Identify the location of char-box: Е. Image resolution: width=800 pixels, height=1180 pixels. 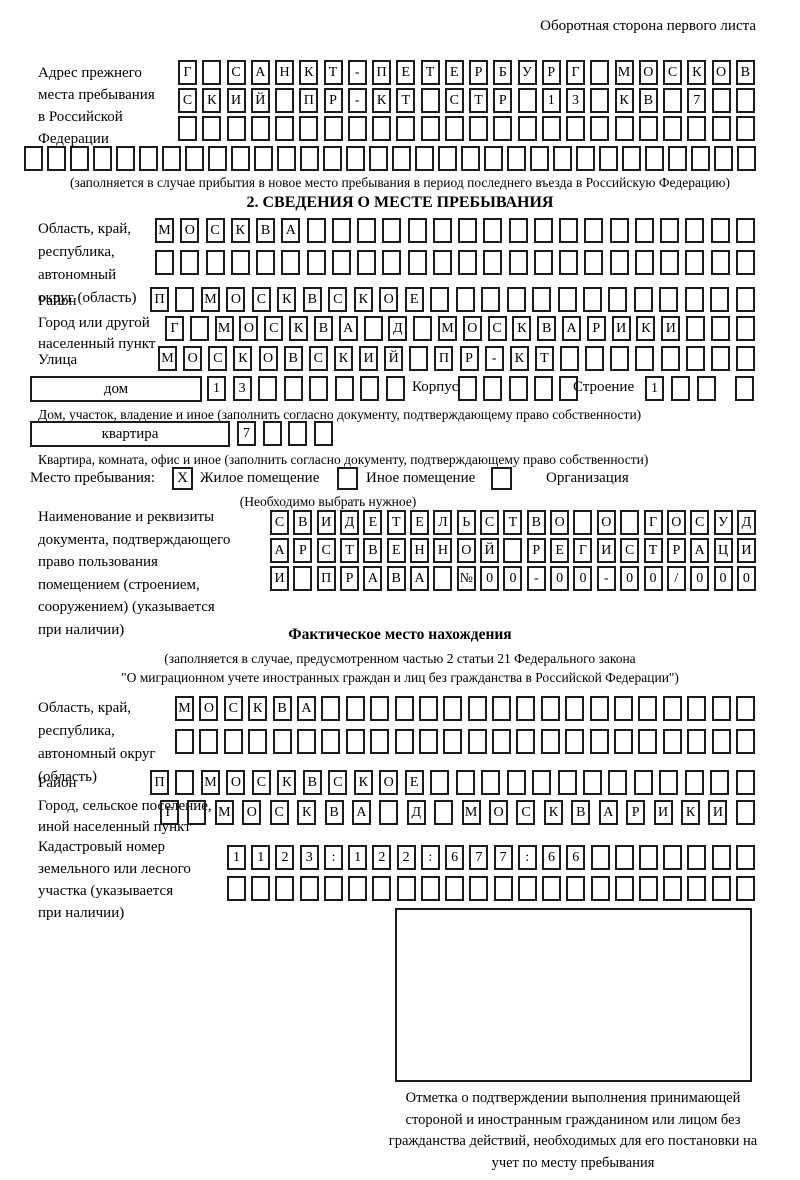
(396, 550).